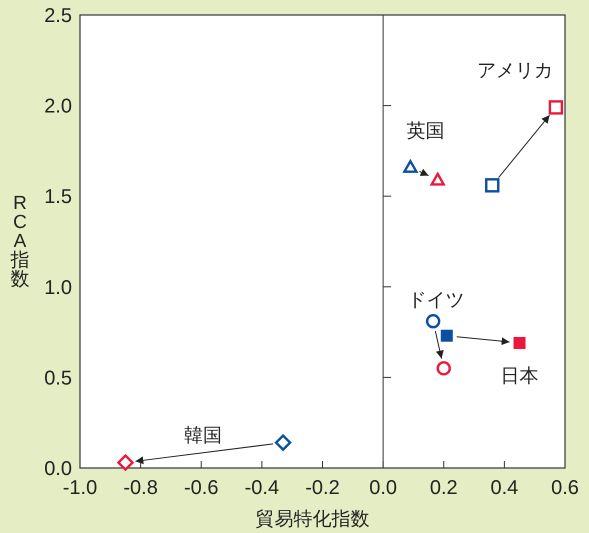 This screenshot has height=533, width=589. I want to click on y-tick-label: 0.0, so click(58, 469).